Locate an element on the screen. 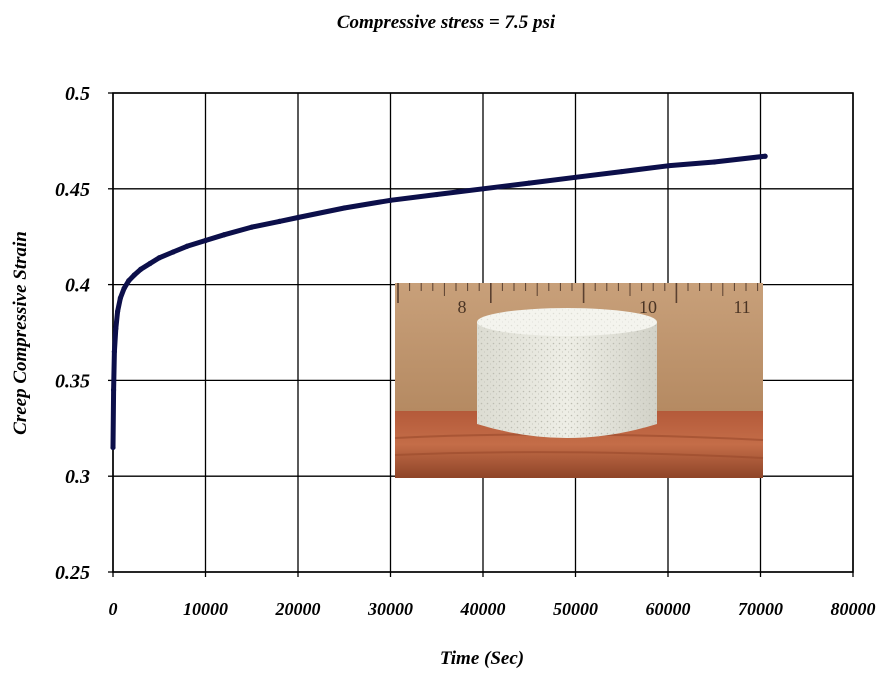 The width and height of the screenshot is (888, 678). x-tick-label: 50000 is located at coordinates (575, 609).